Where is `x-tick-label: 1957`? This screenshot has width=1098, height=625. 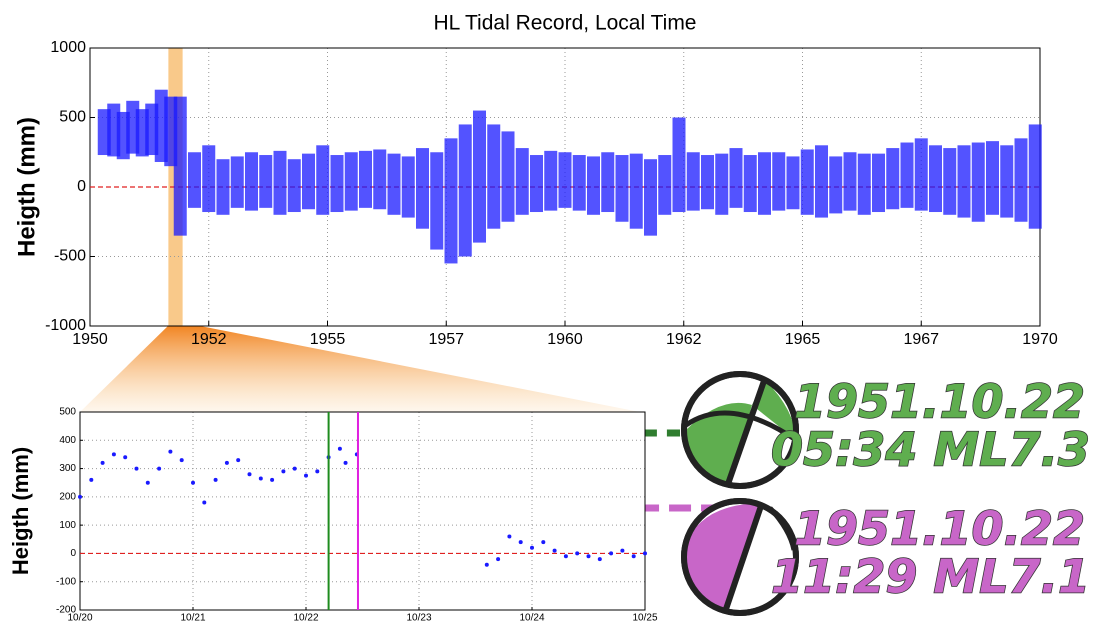
x-tick-label: 1957 is located at coordinates (446, 339).